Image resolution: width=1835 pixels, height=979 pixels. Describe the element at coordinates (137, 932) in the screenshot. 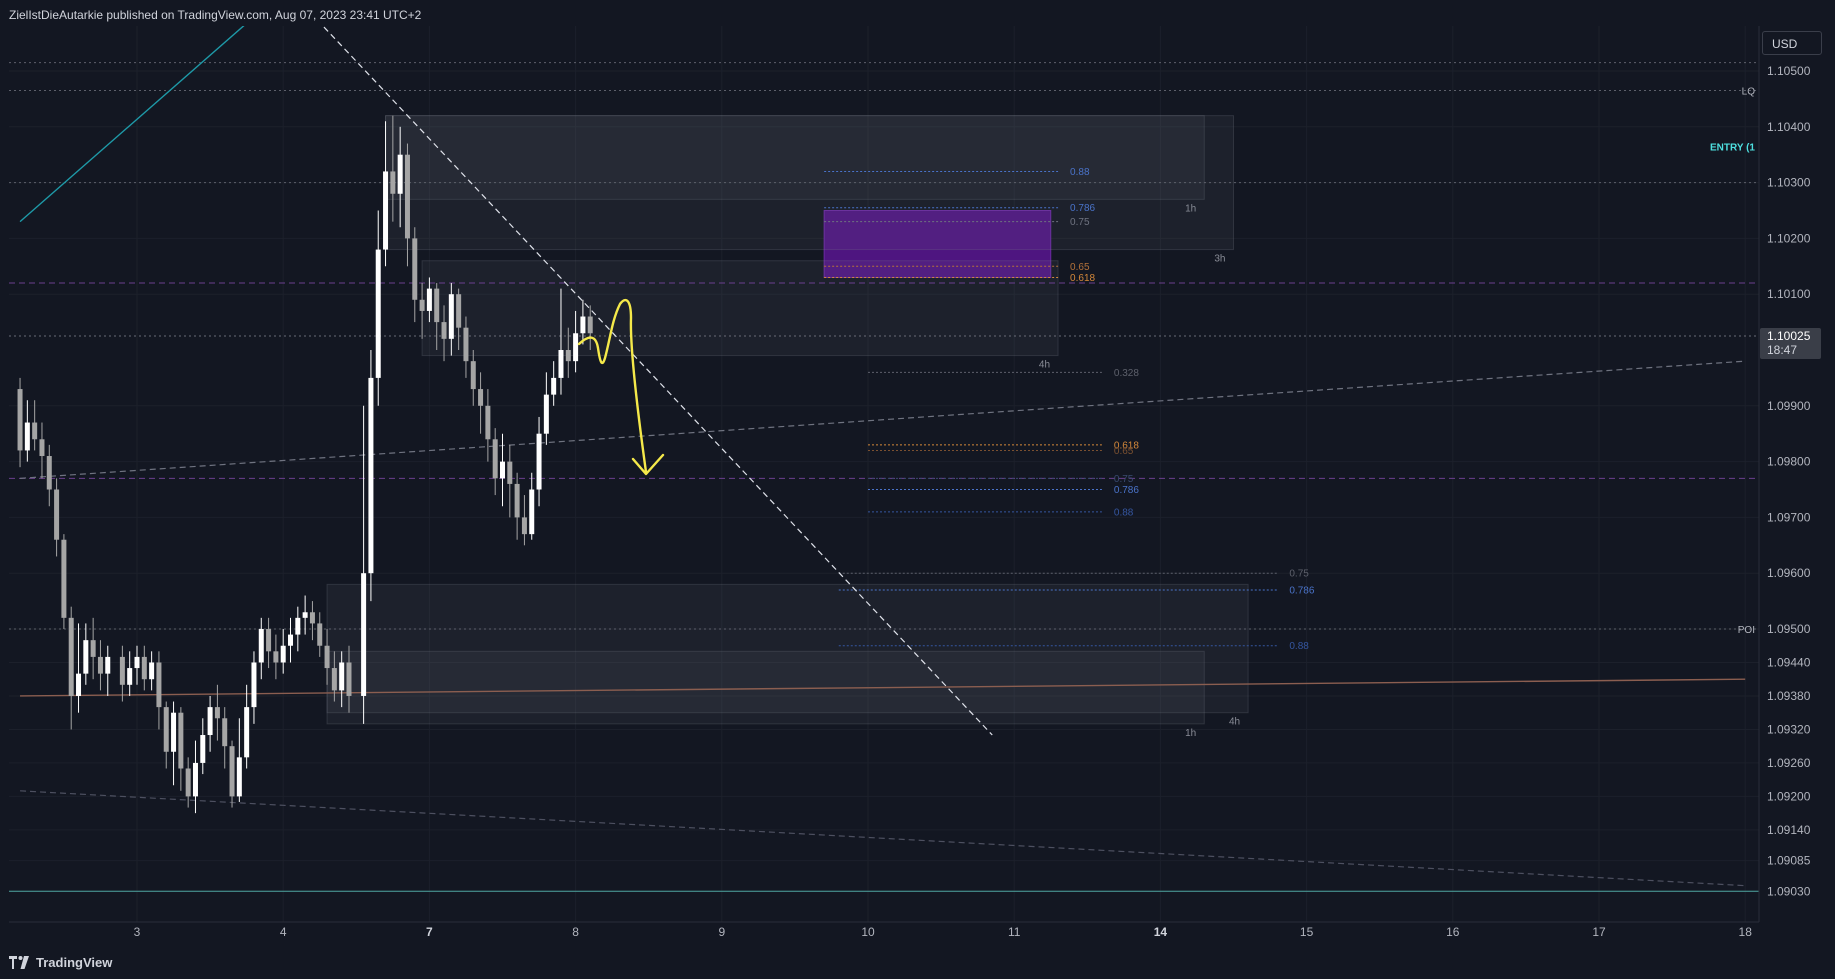

I see `time-tick-label: 3` at that location.